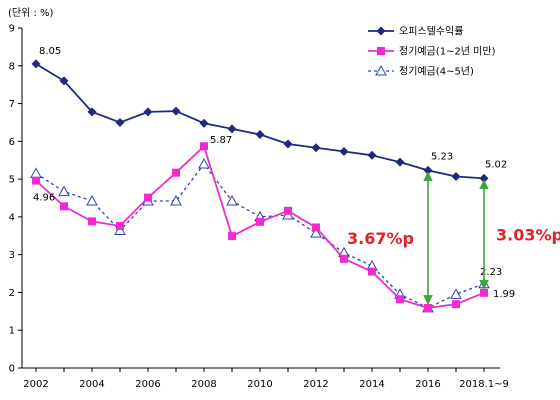  What do you see at coordinates (504, 294) in the screenshot?
I see `data-label: 1.99` at bounding box center [504, 294].